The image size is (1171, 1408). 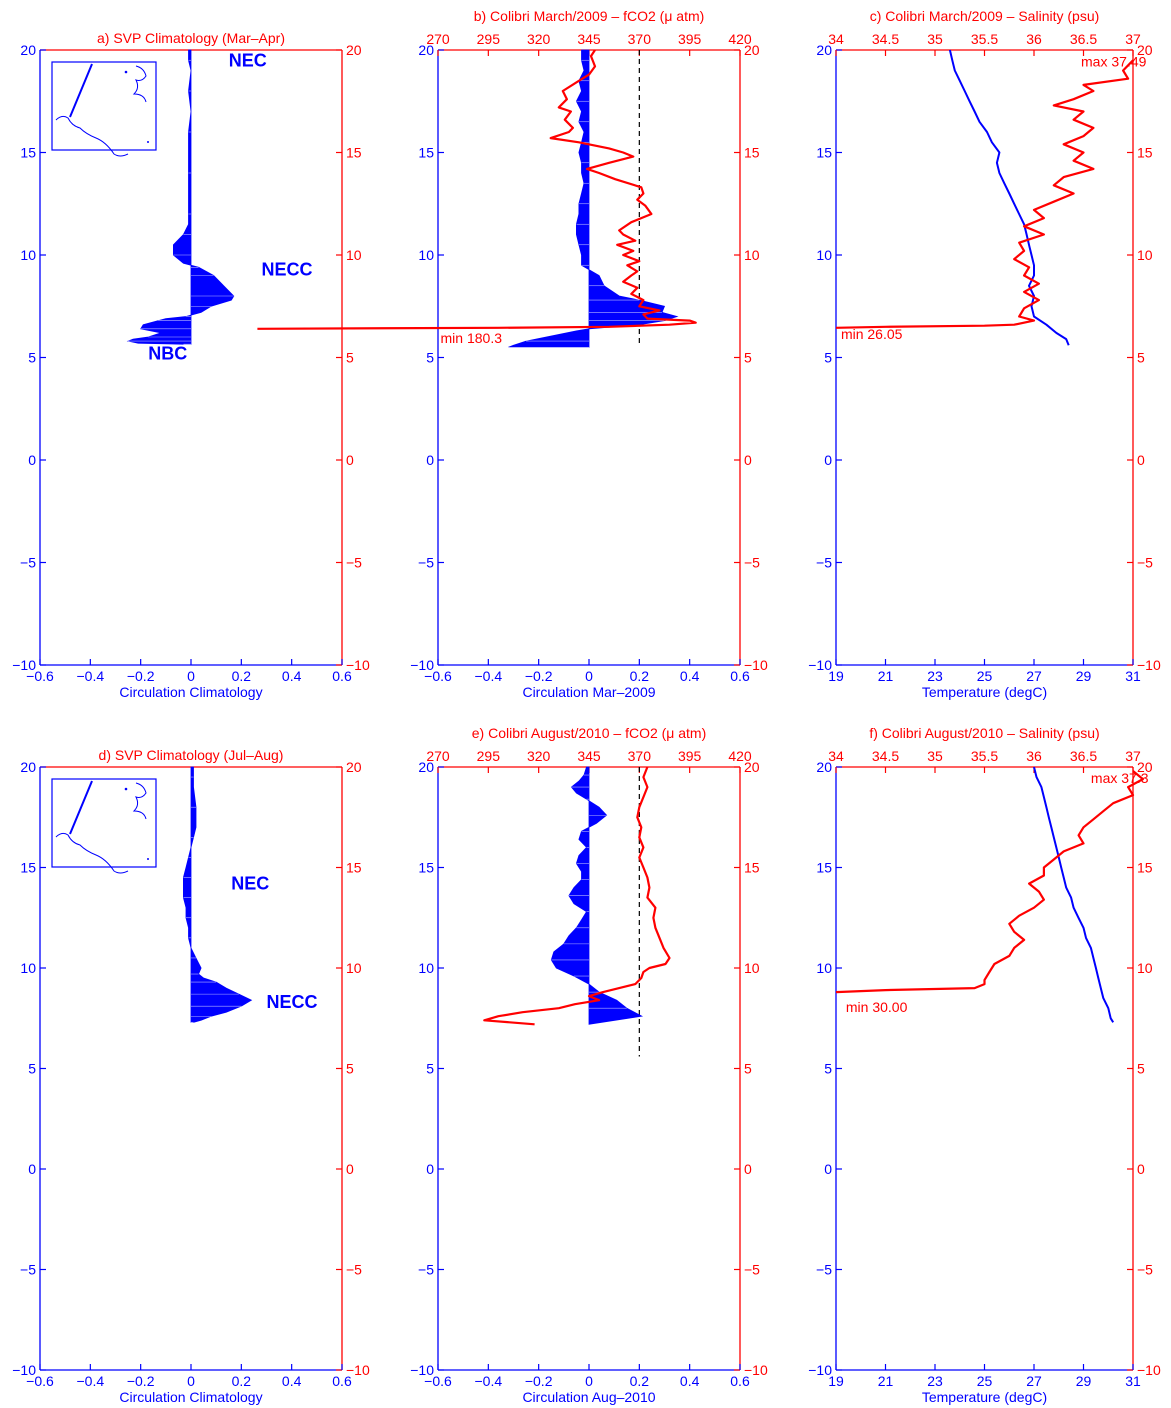 I want to click on top-tick-label: 420, so click(x=740, y=756).